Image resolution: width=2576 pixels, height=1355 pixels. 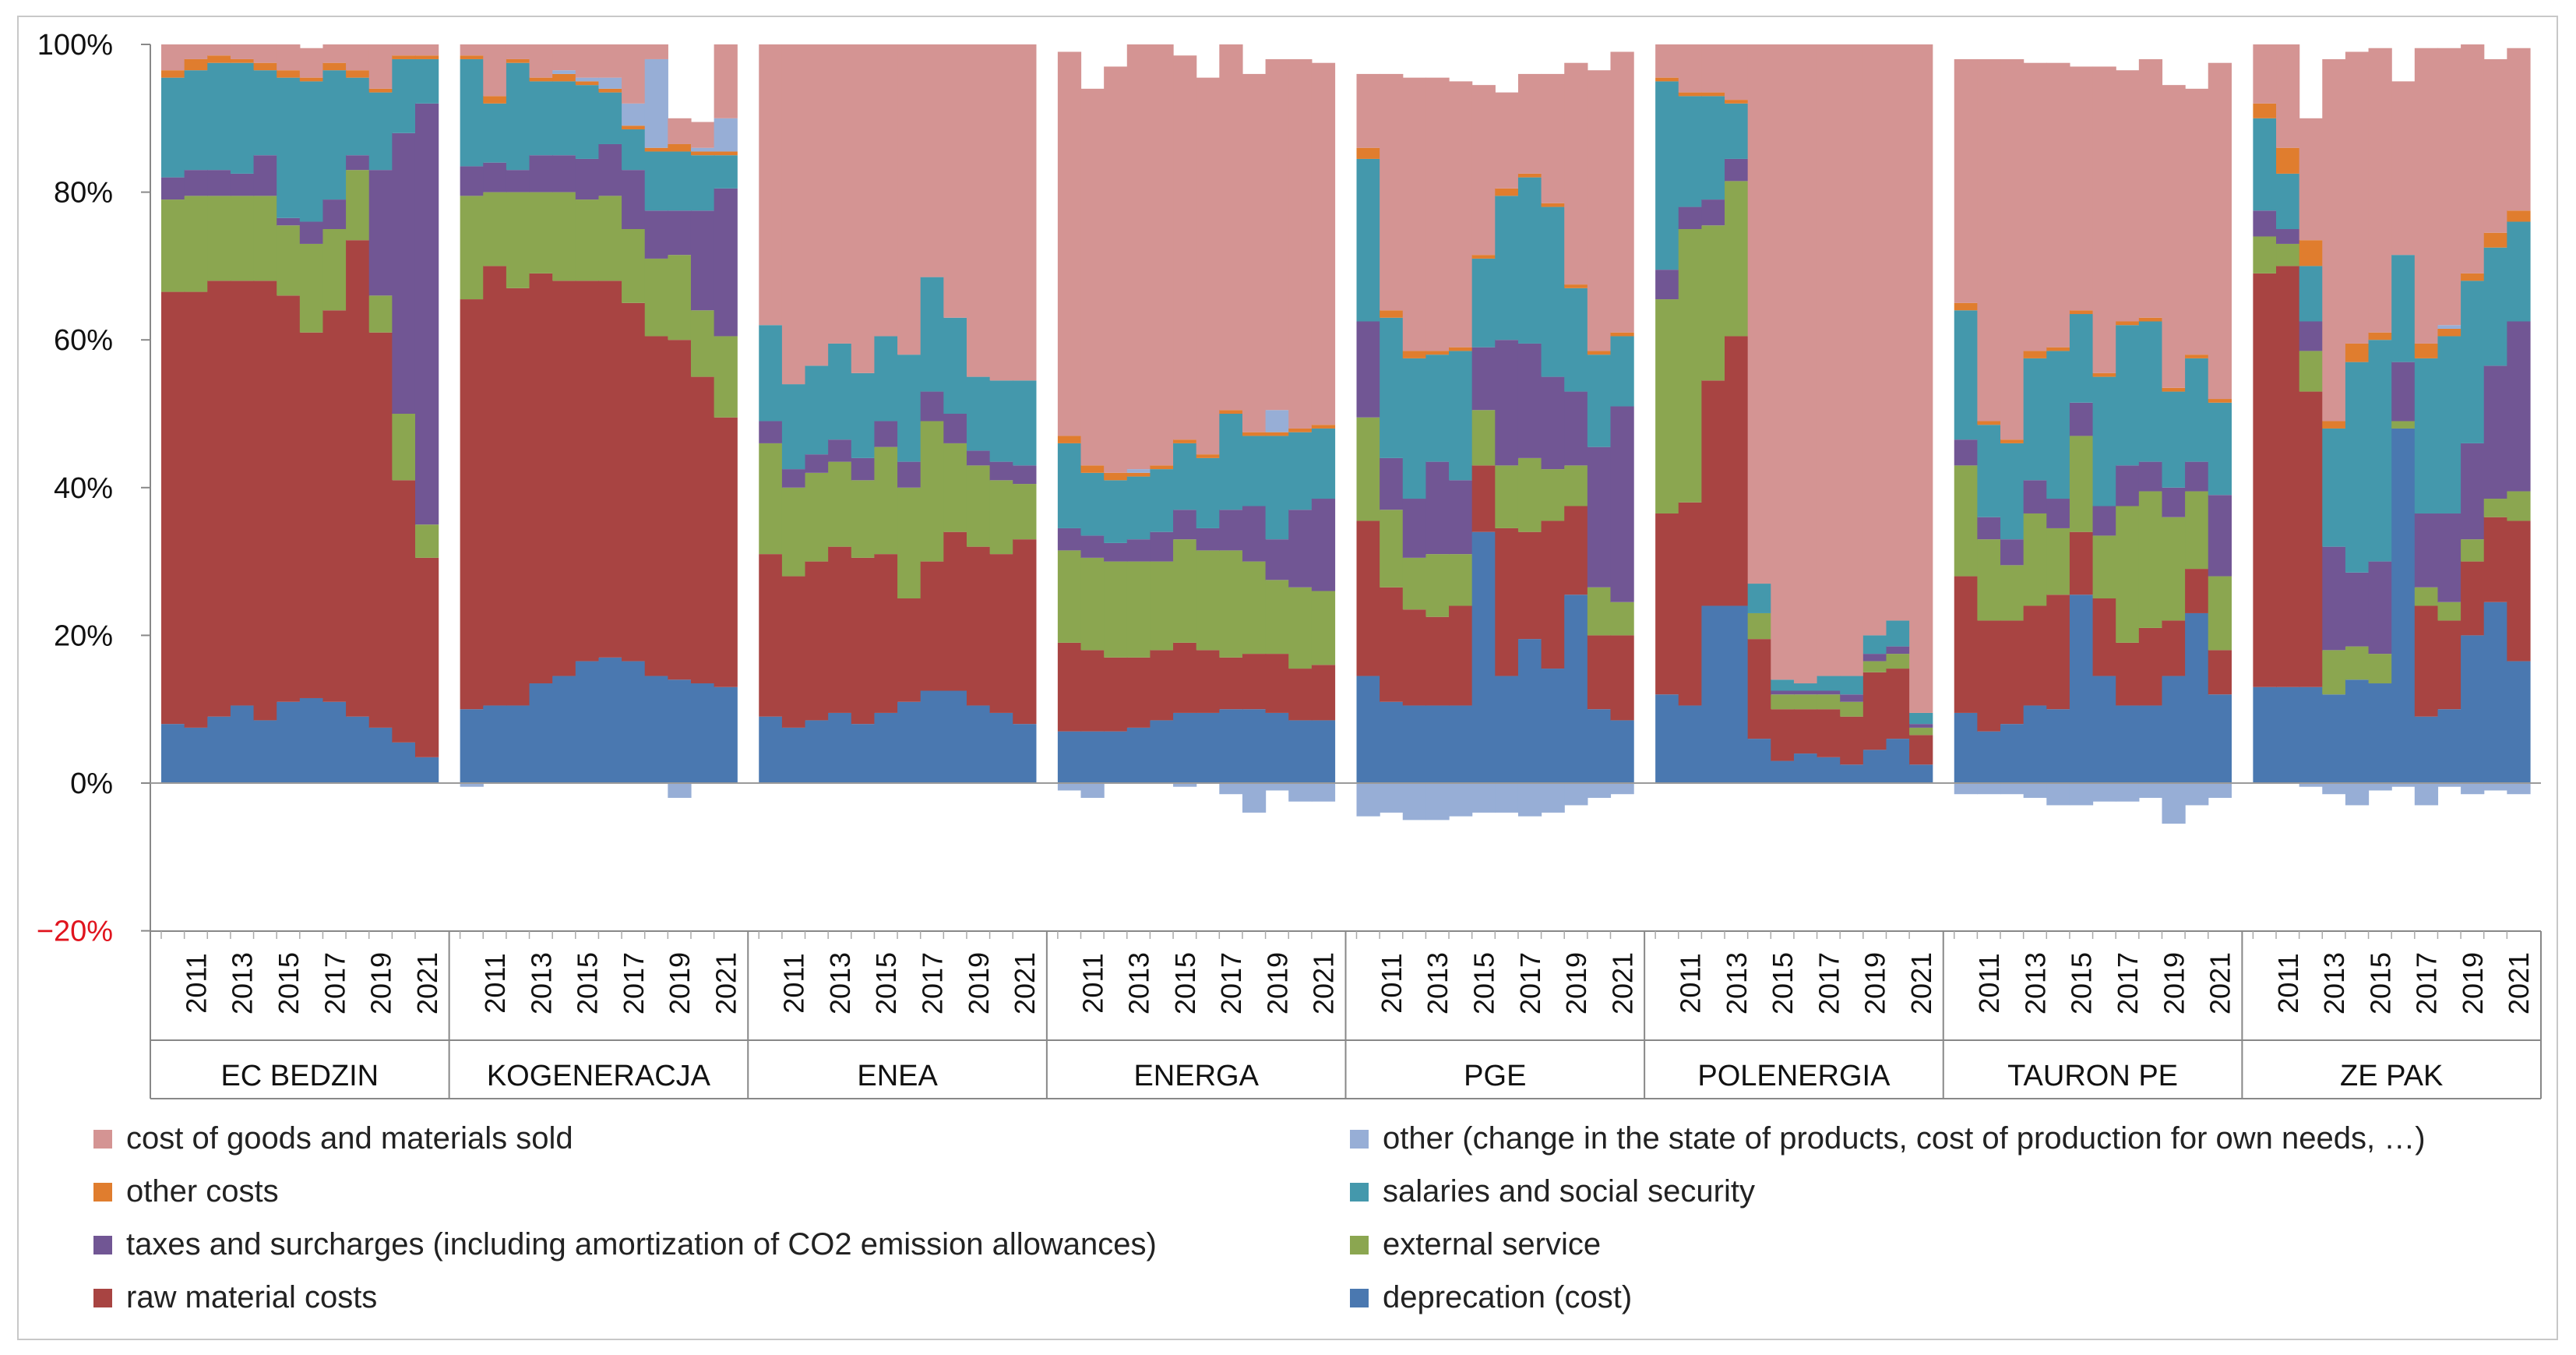 I want to click on x-tick-label: 2019, so click(x=2174, y=983).